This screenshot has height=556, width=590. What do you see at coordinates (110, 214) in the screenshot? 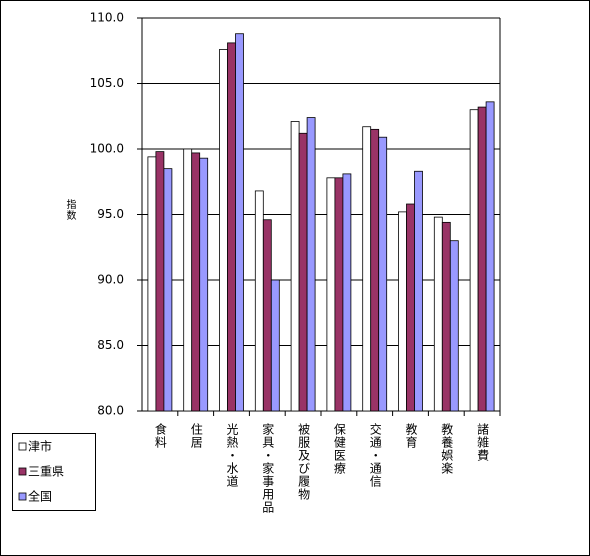
I see `y-tick-label: 95.0` at bounding box center [110, 214].